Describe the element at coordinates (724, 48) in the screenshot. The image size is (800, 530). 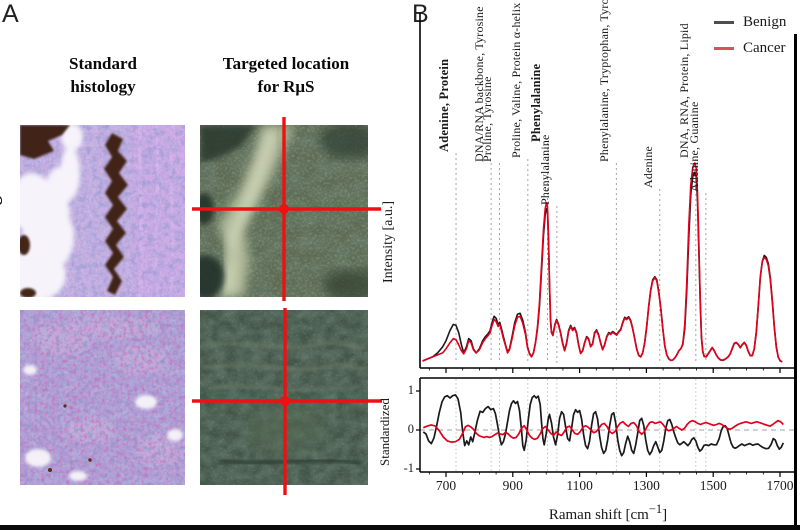
I see `cancer-line-swatch` at that location.